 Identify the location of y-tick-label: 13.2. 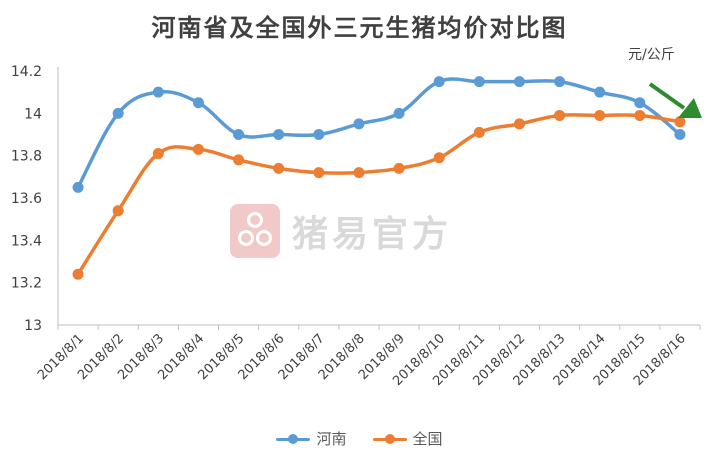
(26, 284).